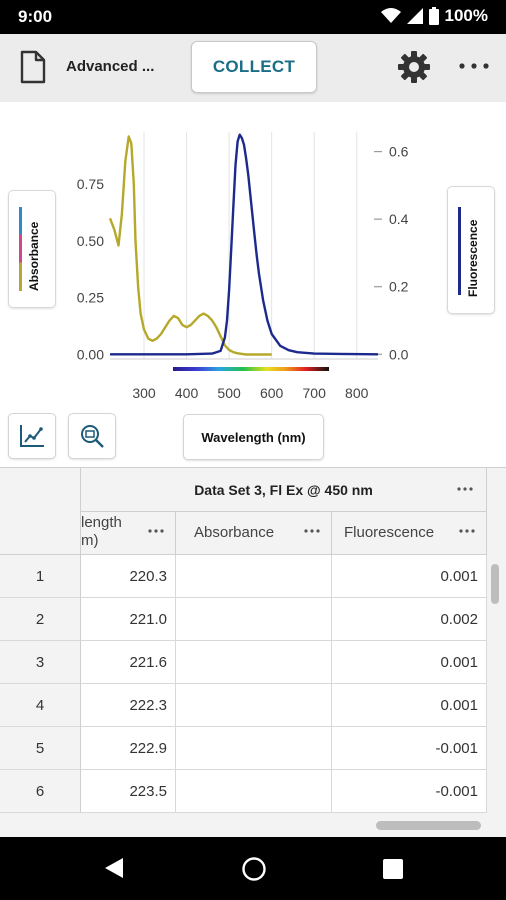 This screenshot has height=900, width=506. What do you see at coordinates (101, 522) in the screenshot?
I see `column-label-line1: length` at bounding box center [101, 522].